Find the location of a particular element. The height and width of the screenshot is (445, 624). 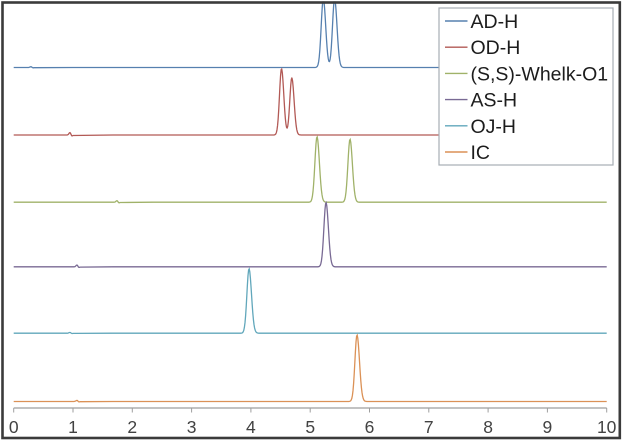

svg-text: AD-H is located at coordinates (495, 22).